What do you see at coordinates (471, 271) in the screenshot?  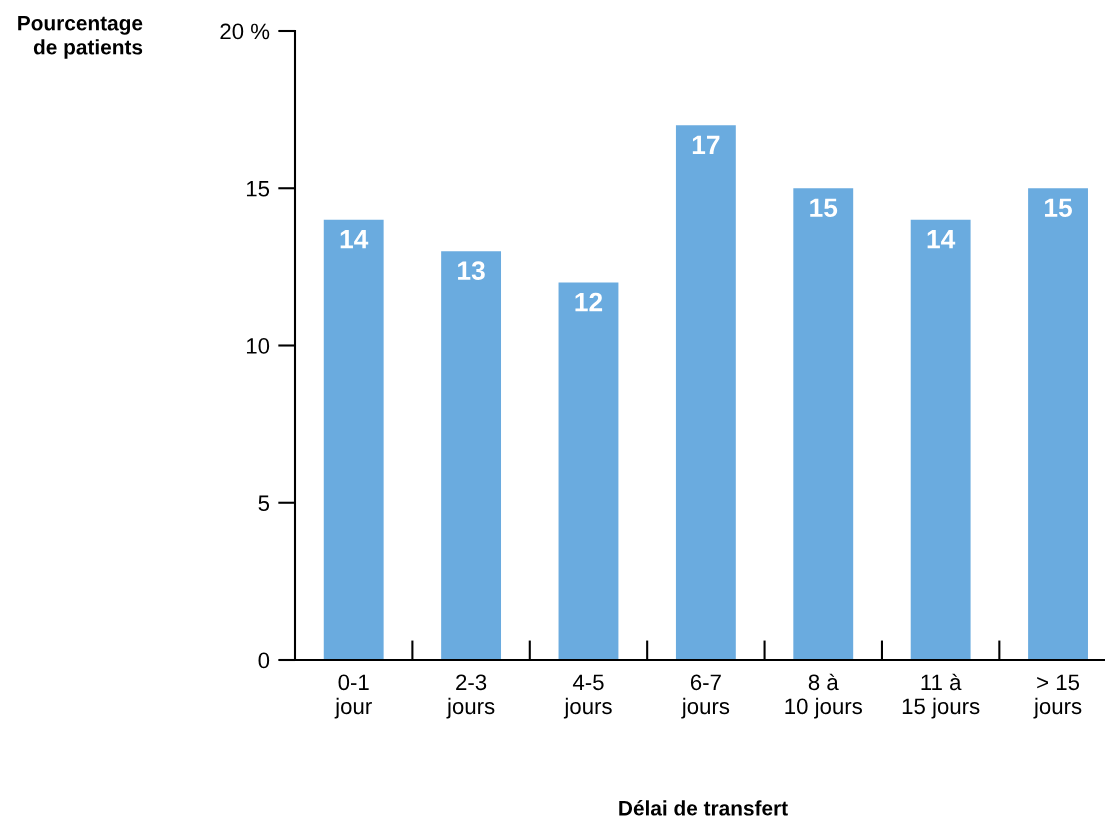 I see `data-label: 13` at bounding box center [471, 271].